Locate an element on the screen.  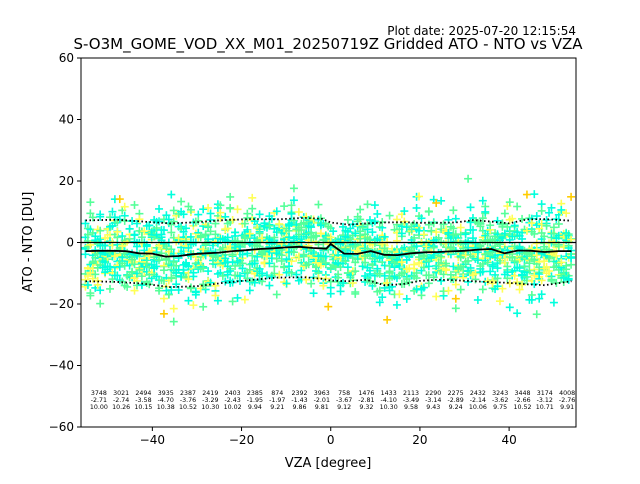
bin-mean-label: -2.74 is located at coordinates (121, 400).